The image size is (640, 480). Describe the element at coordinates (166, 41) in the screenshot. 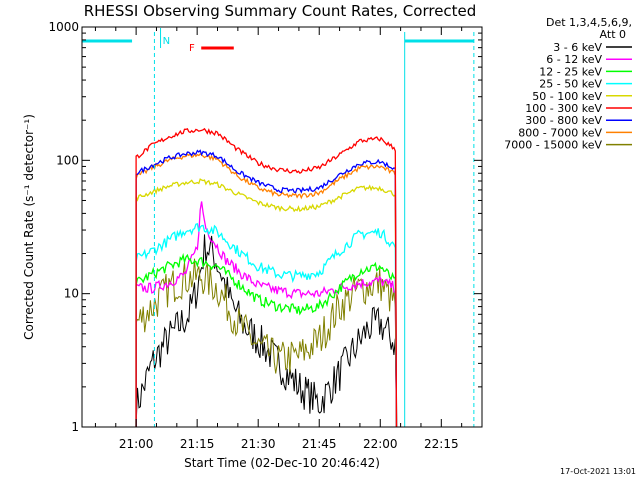

I see `night-label: N` at that location.